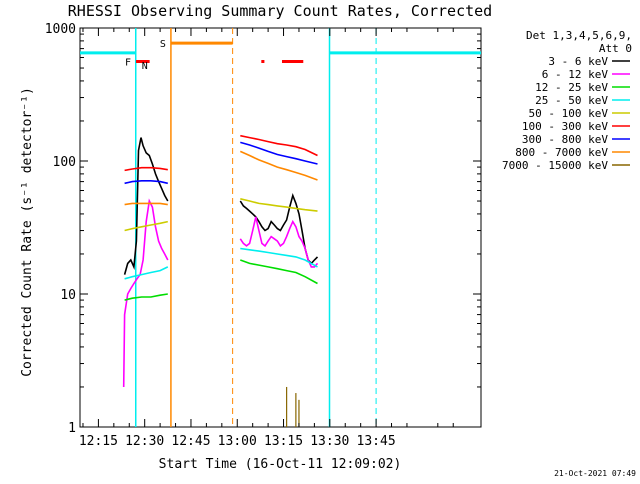  What do you see at coordinates (145, 66) in the screenshot?
I see `night-marker-label: N` at bounding box center [145, 66].